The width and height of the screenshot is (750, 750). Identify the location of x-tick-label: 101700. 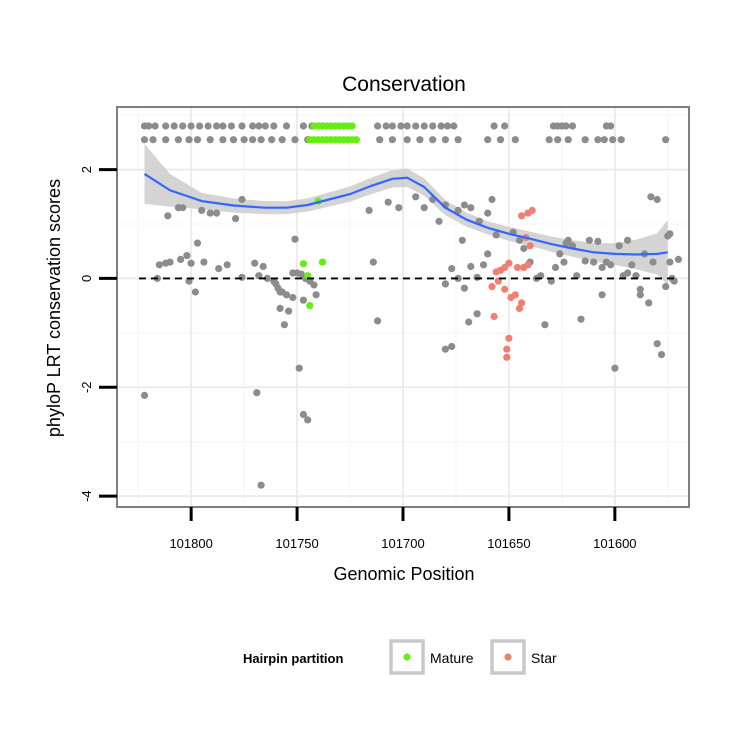
(402, 543).